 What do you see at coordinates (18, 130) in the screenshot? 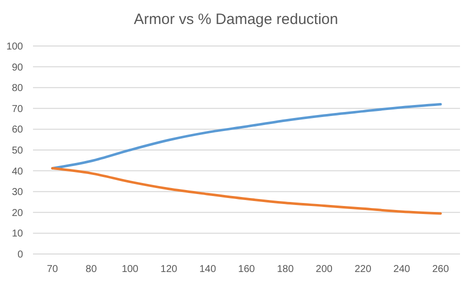
I see `y-tick-label: 60` at bounding box center [18, 130].